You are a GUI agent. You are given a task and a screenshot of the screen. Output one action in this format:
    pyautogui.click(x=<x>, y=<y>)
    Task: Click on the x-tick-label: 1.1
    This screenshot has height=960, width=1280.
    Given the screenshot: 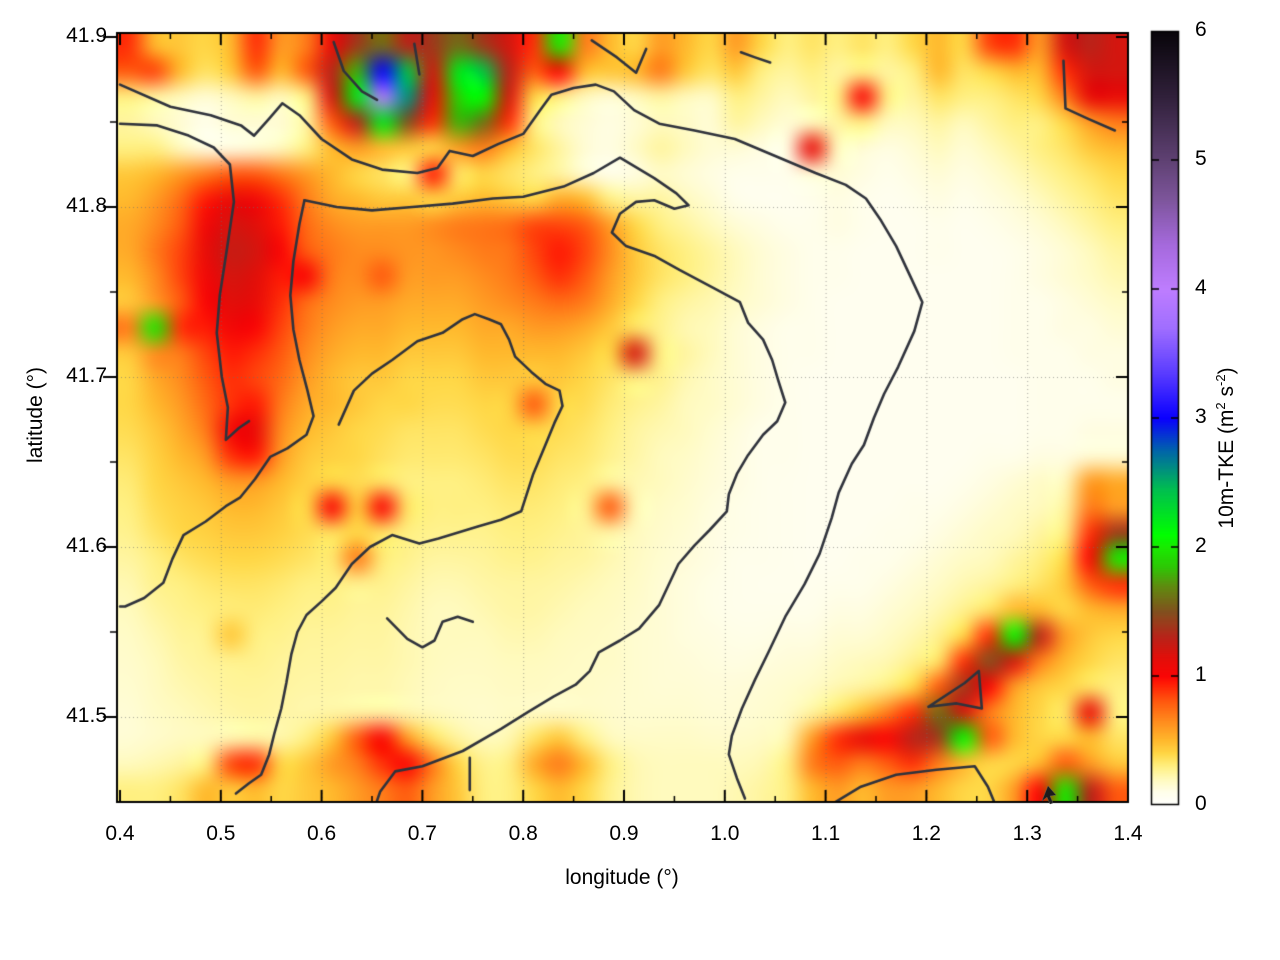 What is the action you would take?
    pyautogui.click(x=825, y=833)
    